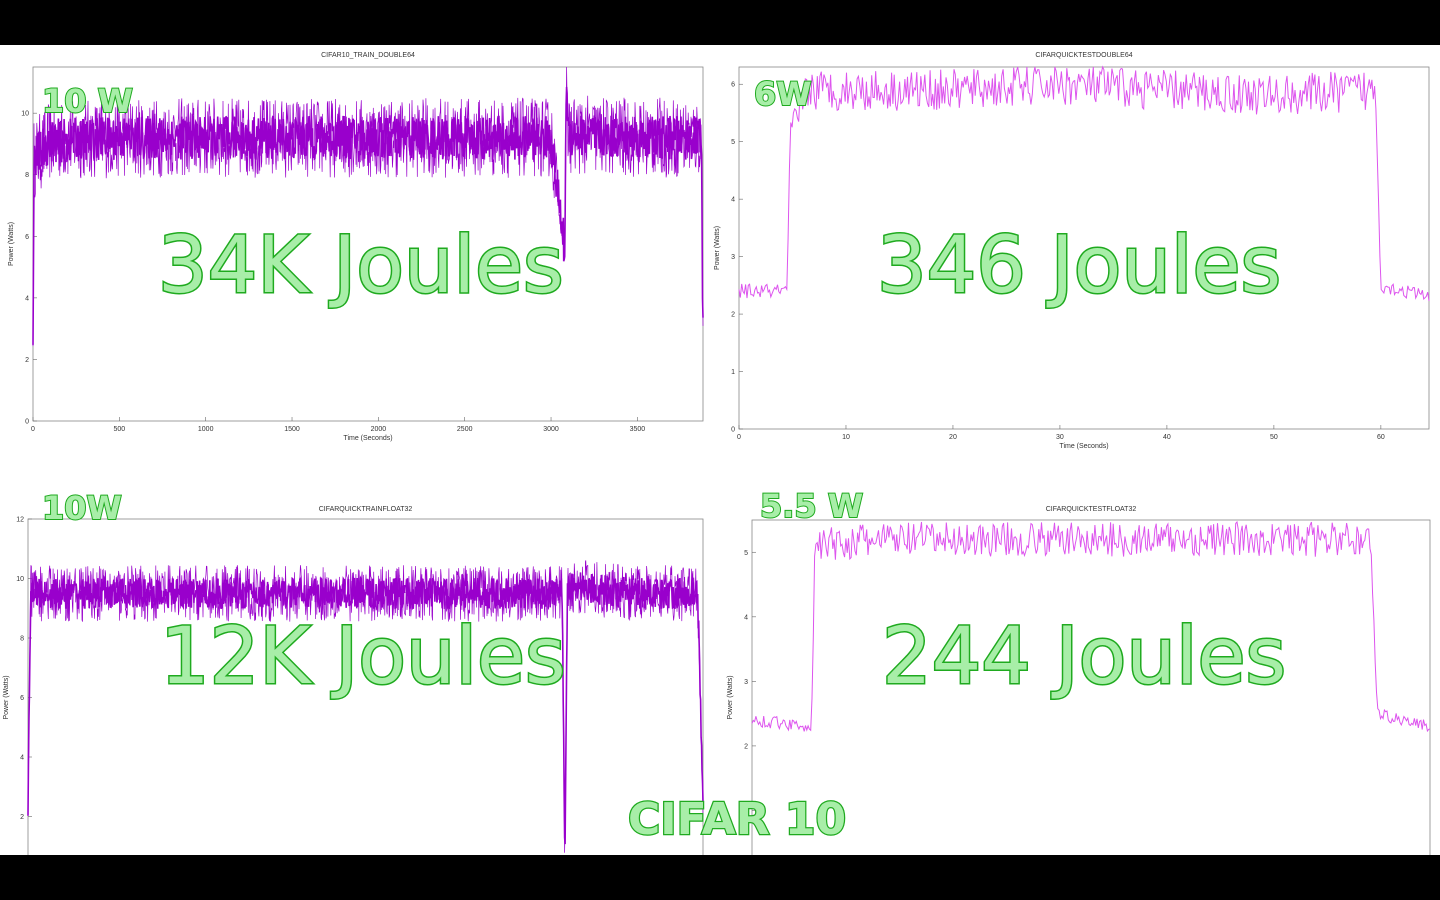 This screenshot has height=900, width=1440. I want to click on x-tick-label: 40, so click(1167, 437).